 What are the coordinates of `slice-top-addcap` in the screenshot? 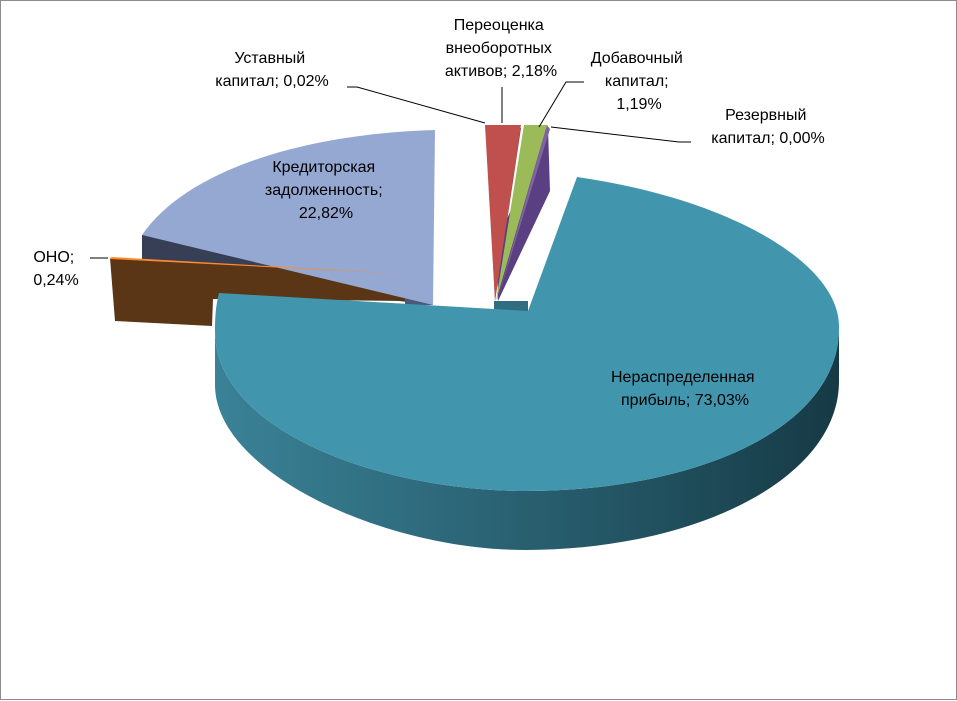 It's located at (521, 213).